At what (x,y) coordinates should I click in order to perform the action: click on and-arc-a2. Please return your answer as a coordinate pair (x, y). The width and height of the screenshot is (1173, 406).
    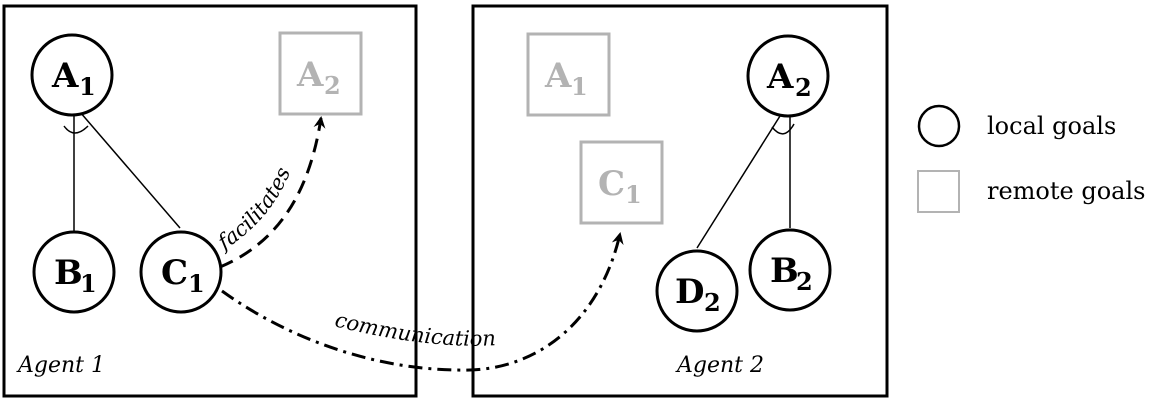
    Looking at the image, I should click on (783, 129).